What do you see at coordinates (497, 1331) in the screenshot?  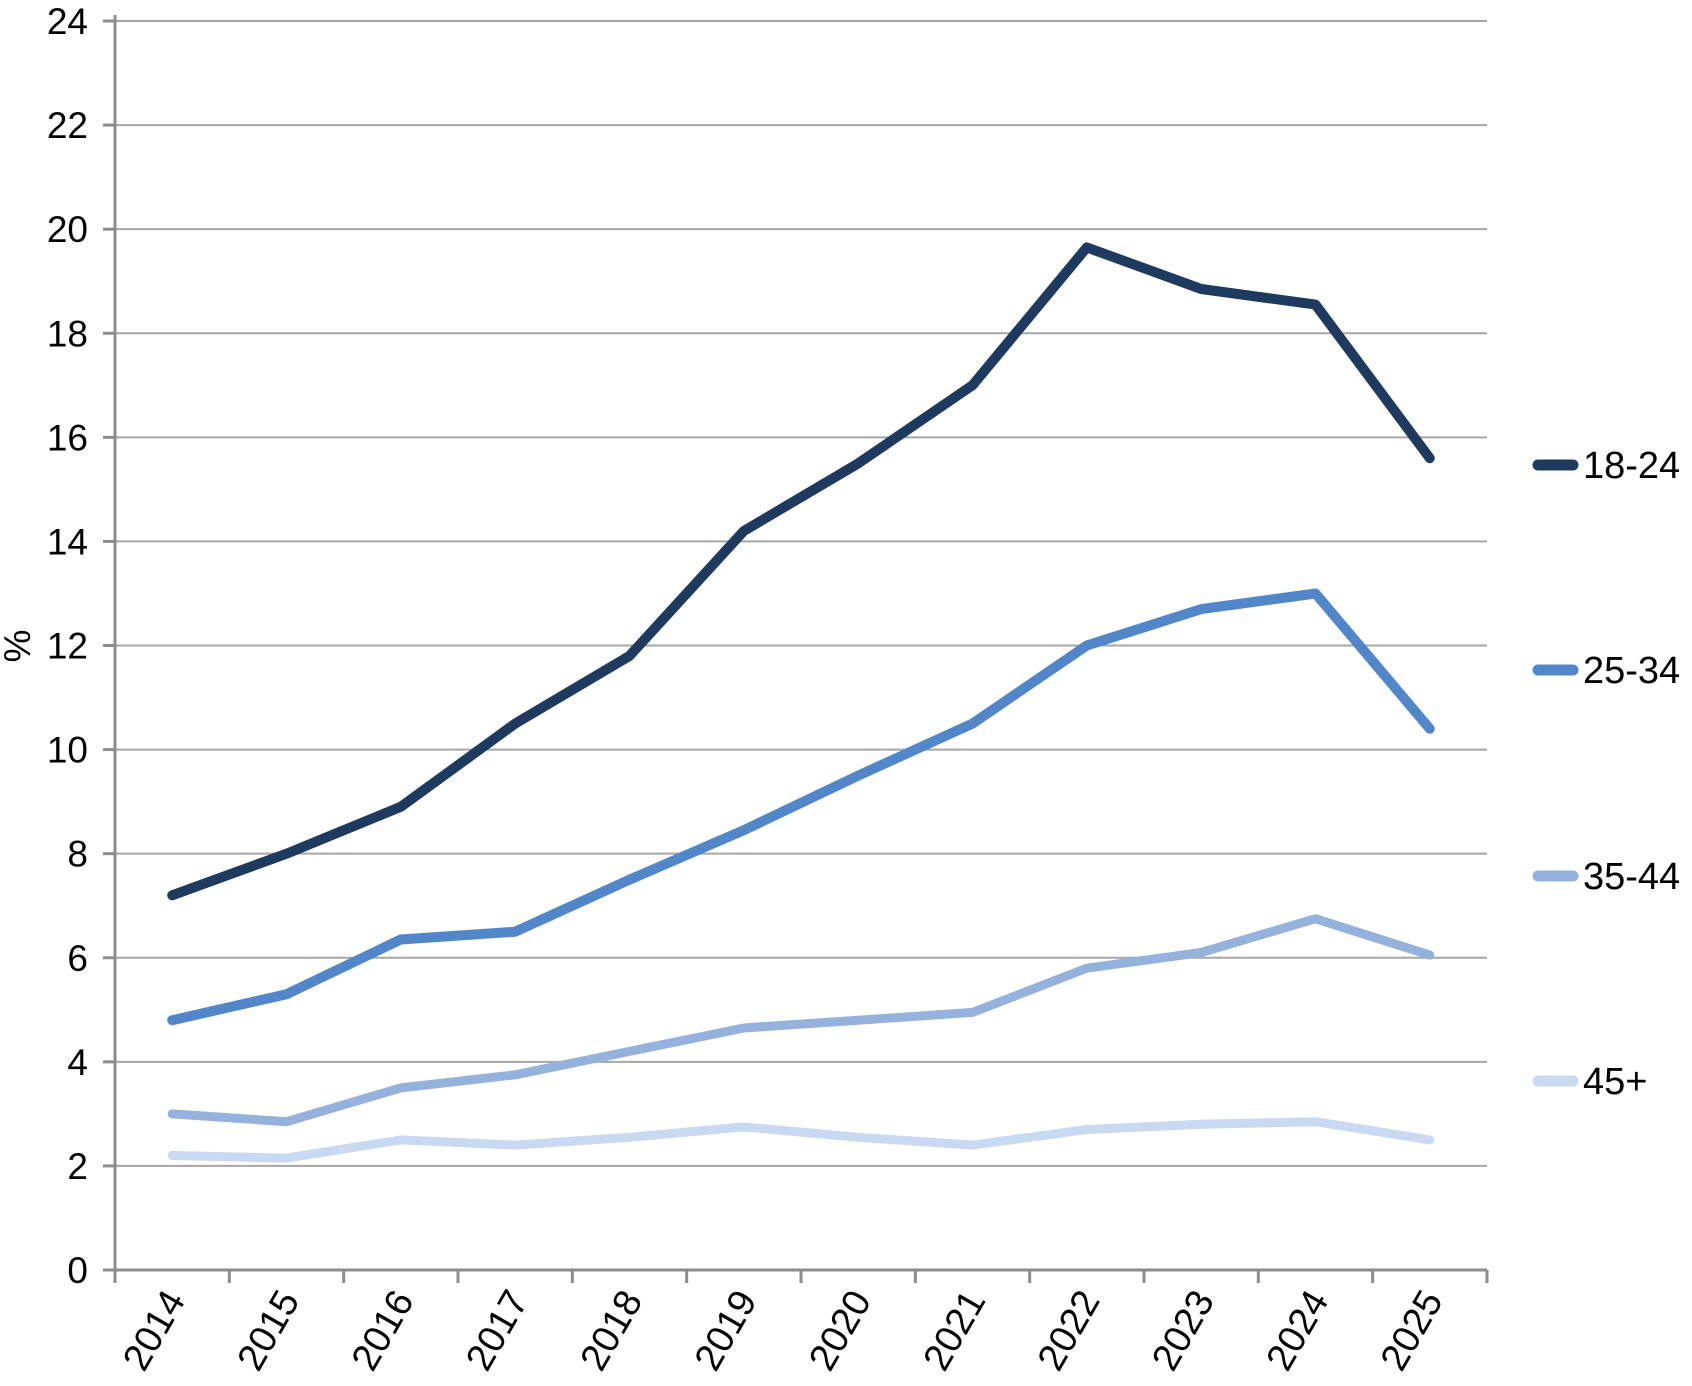 I see `x-tick-label-2017: 2017` at bounding box center [497, 1331].